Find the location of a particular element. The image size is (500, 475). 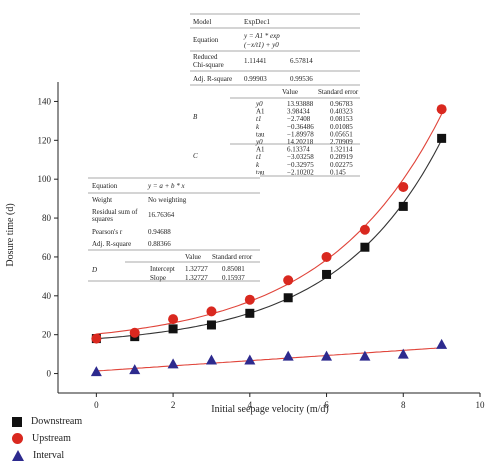

table-cell: −2.10202 is located at coordinates (300, 172).